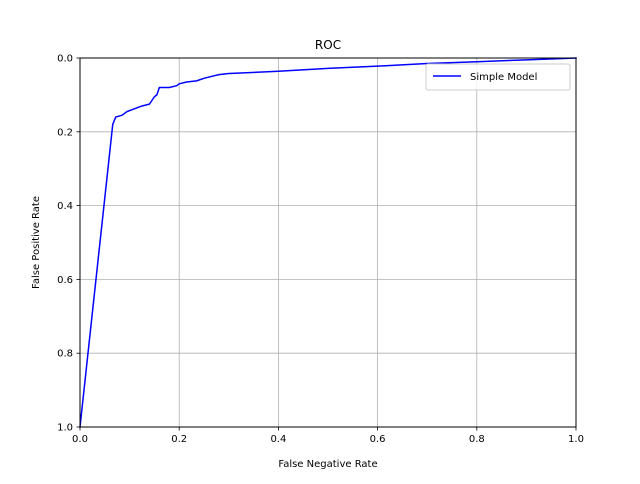 Image resolution: width=640 pixels, height=484 pixels. Describe the element at coordinates (576, 439) in the screenshot. I see `x-tick-label: 1.0` at that location.